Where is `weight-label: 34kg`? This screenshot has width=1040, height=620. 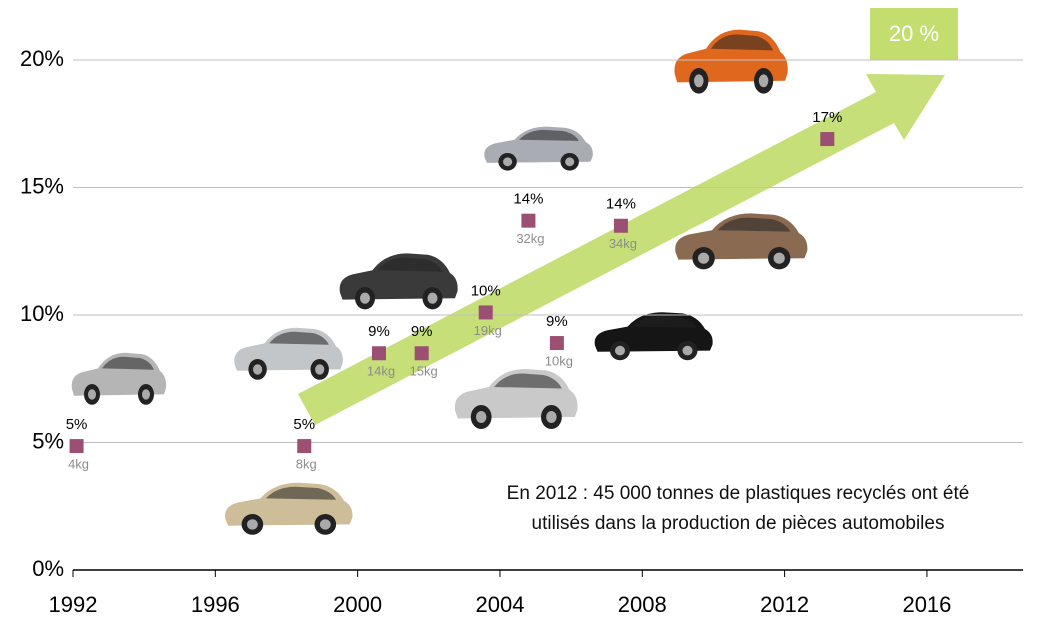
weight-label: 34kg is located at coordinates (623, 243).